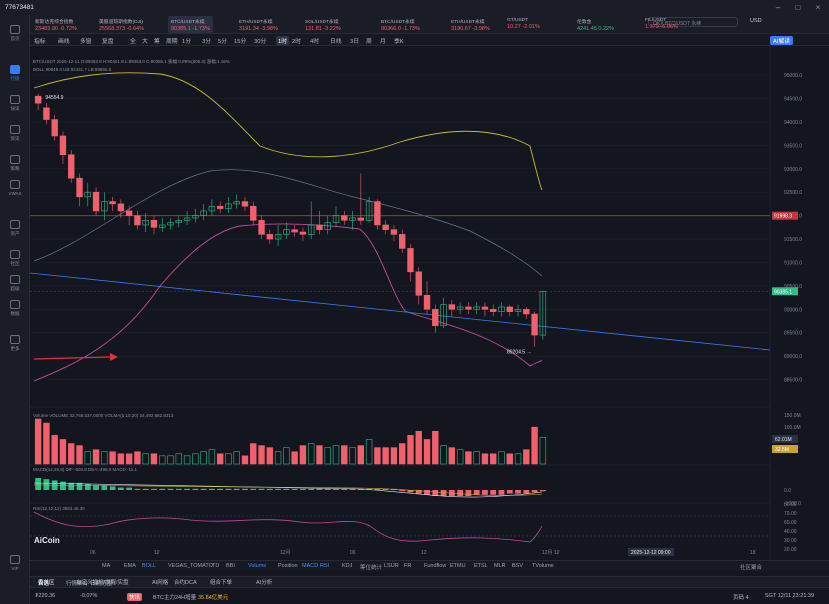  Describe the element at coordinates (257, 566) in the screenshot. I see `indicator-tab-7: Volume` at that location.